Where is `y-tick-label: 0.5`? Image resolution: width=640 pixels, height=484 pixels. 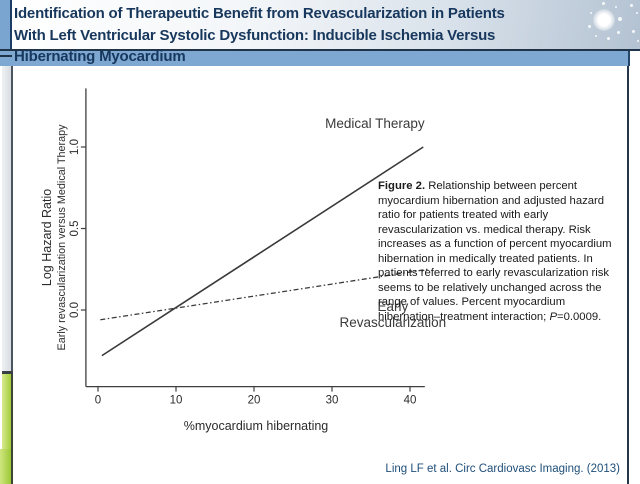 y-tick-label: 0.5 is located at coordinates (75, 229).